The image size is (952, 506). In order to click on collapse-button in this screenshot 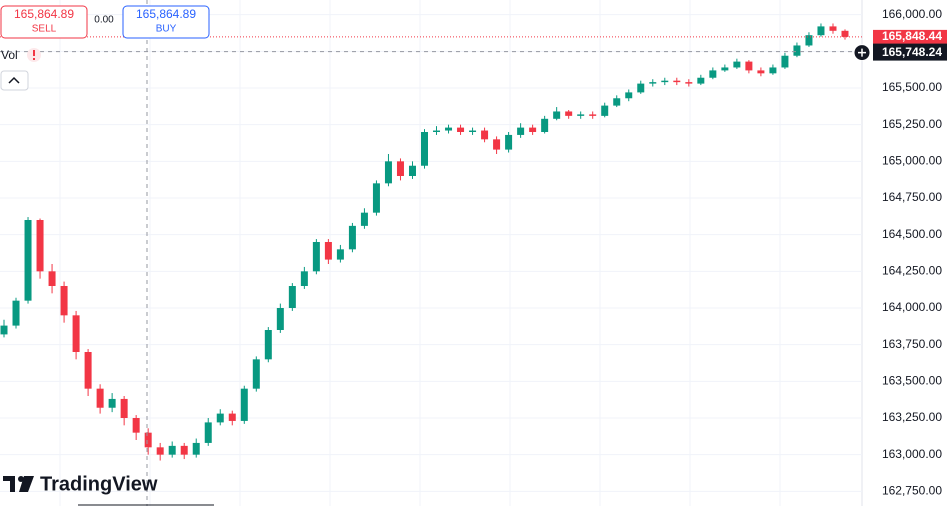, I will do `click(14, 80)`.